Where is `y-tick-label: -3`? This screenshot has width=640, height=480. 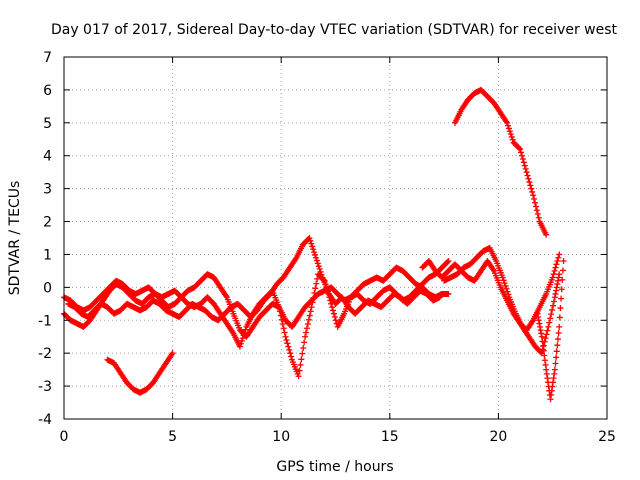 y-tick-label: -3 is located at coordinates (45, 387).